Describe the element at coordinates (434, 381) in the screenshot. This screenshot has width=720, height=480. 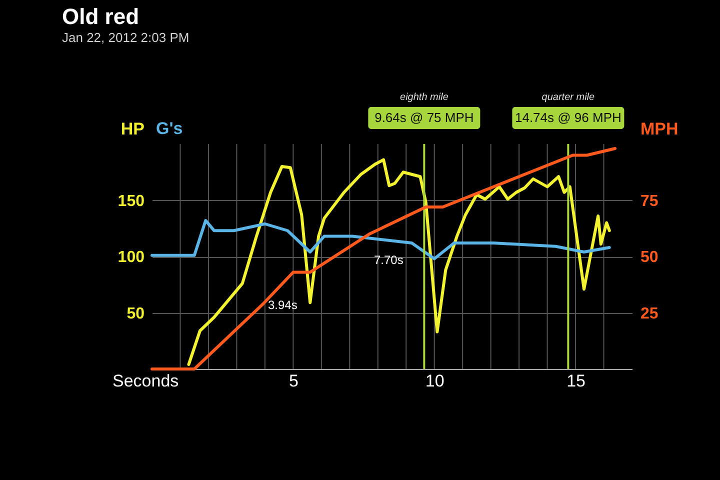
I see `x-tick-label: 10` at that location.